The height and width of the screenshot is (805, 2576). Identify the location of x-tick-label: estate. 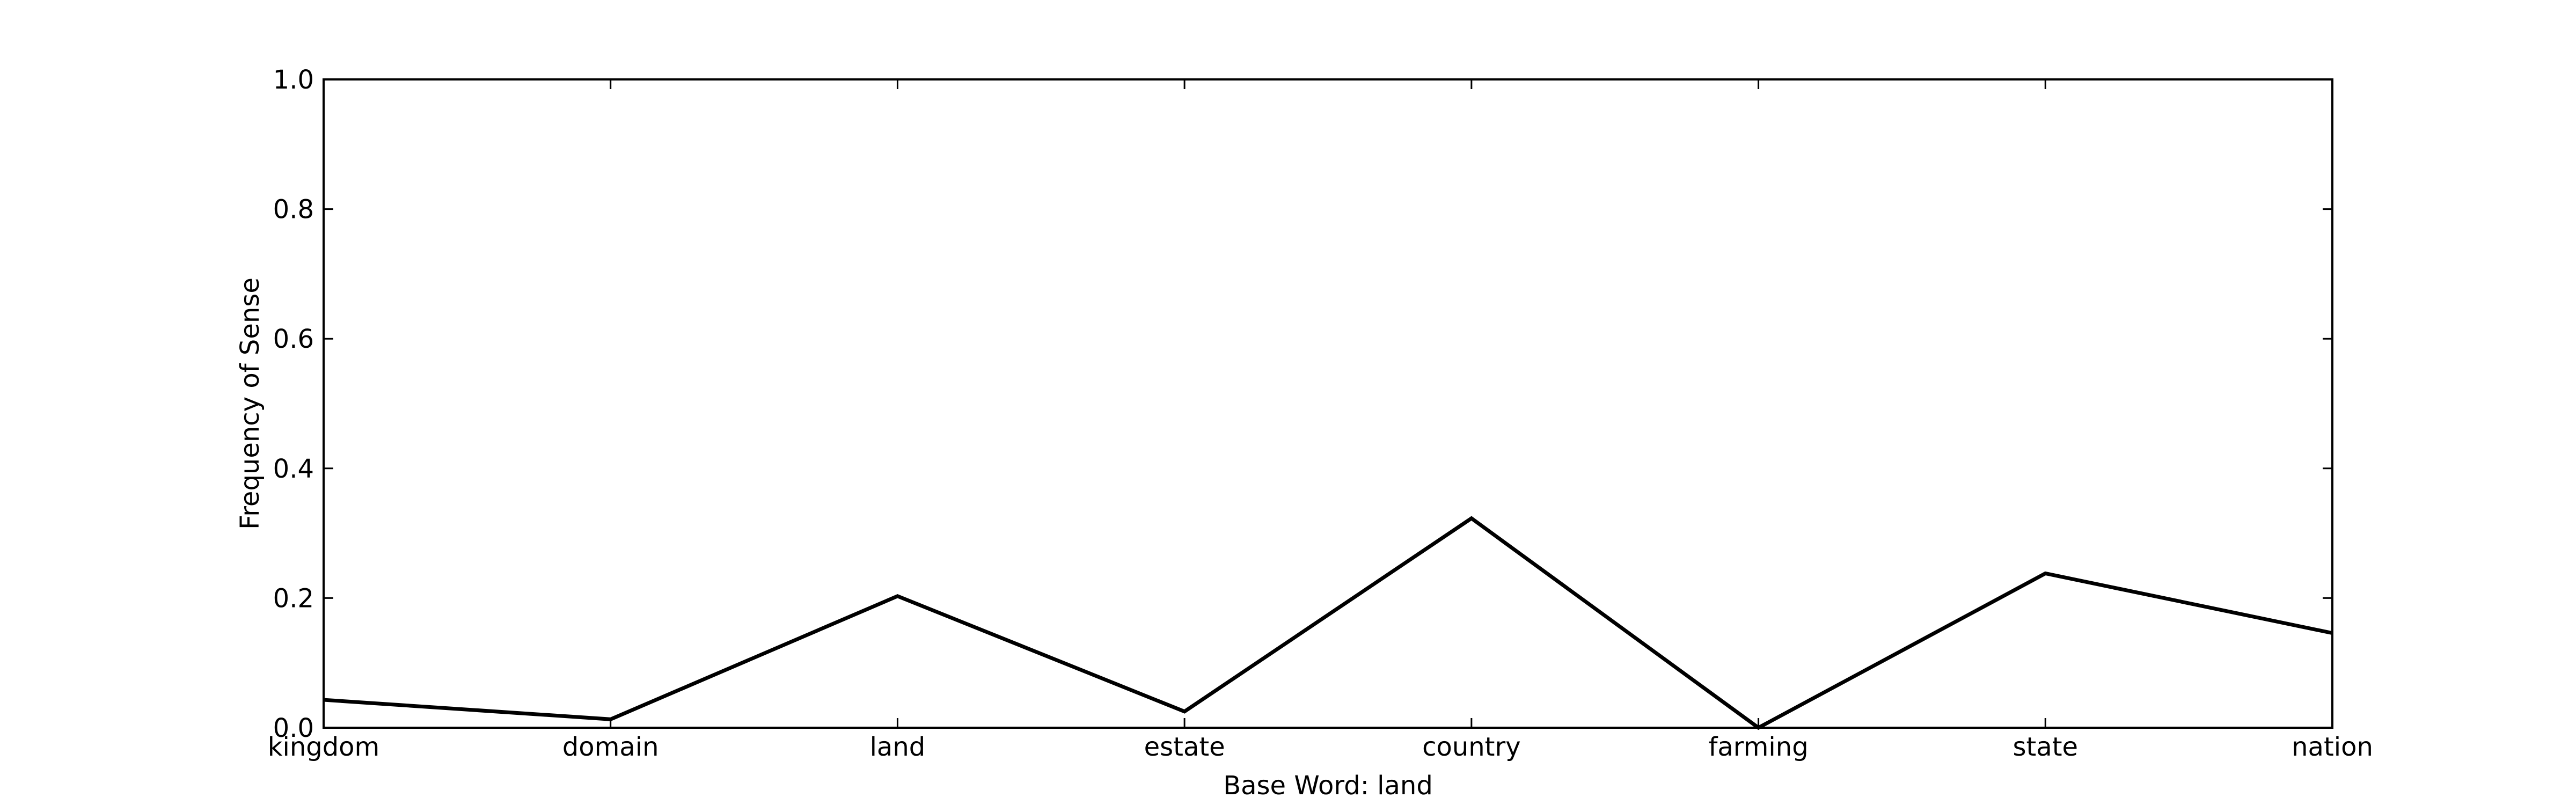
(1184, 747).